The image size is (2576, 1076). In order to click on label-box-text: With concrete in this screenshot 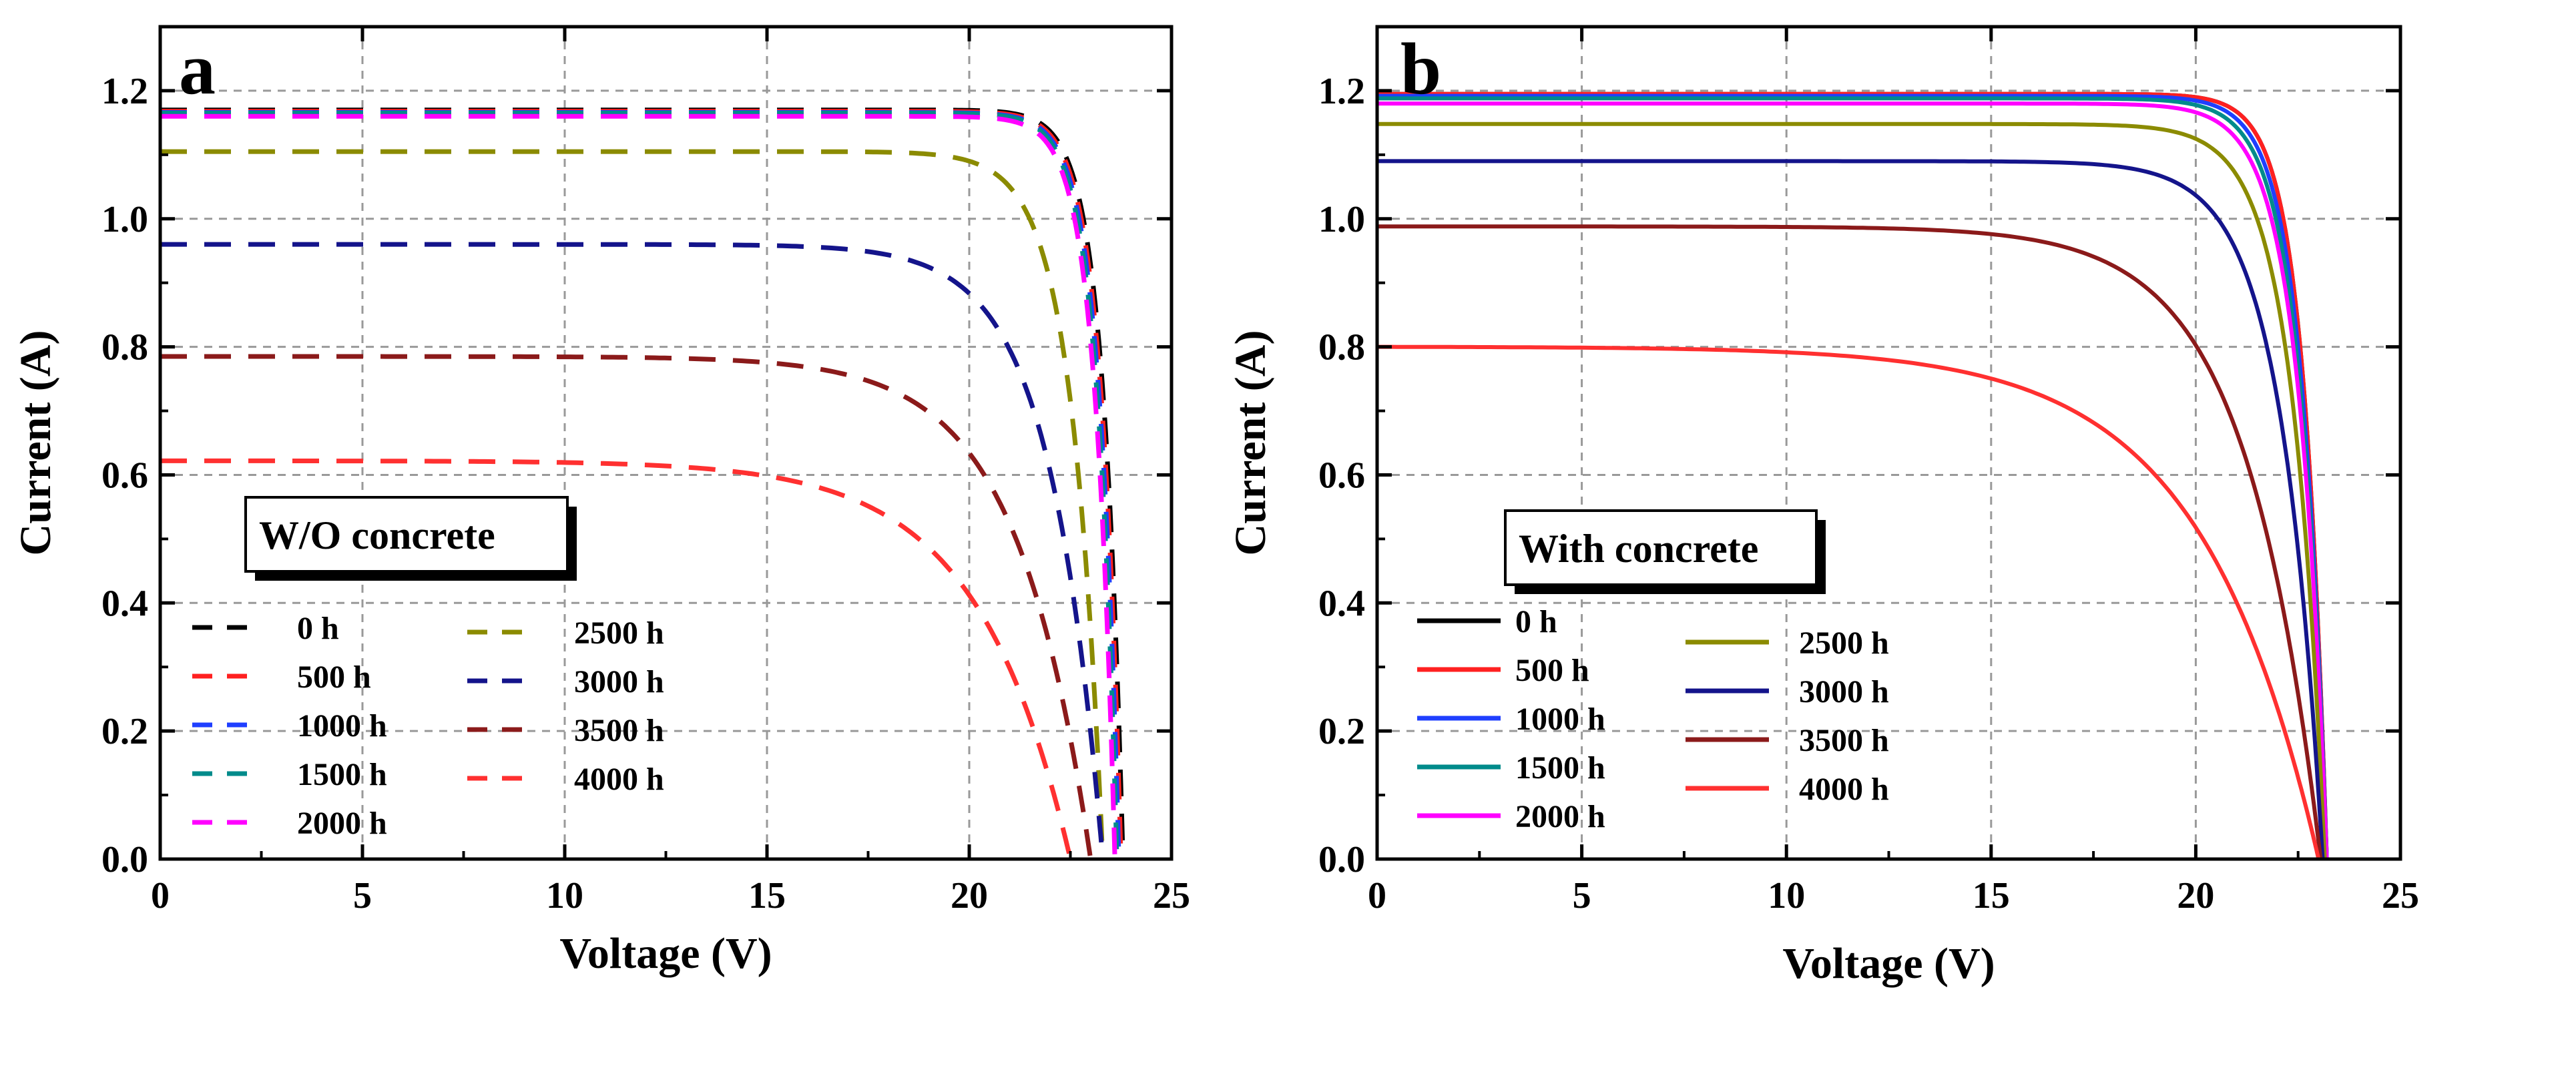, I will do `click(1638, 549)`.